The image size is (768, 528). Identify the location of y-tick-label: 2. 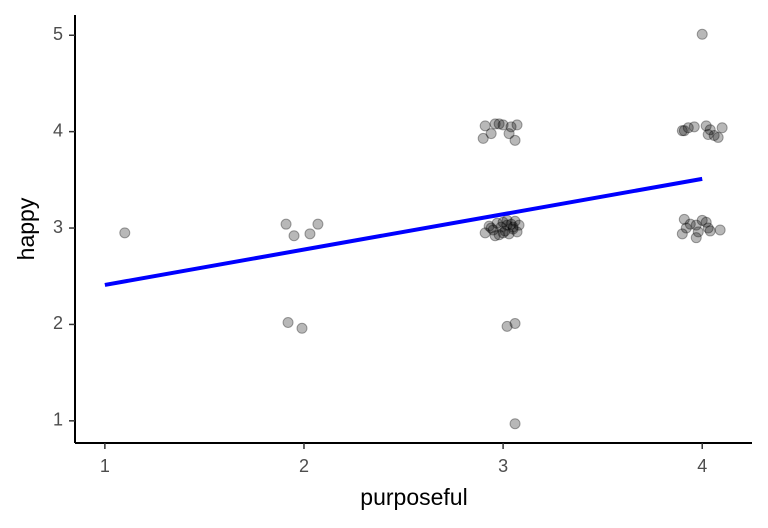
(58, 323).